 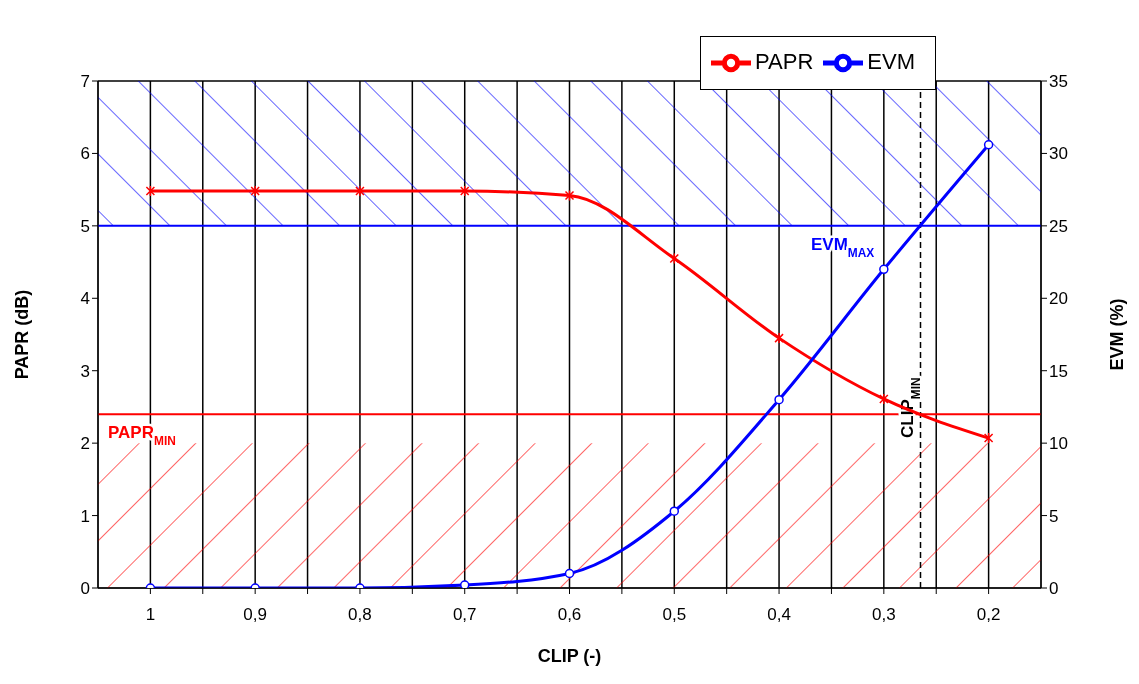 What do you see at coordinates (779, 615) in the screenshot?
I see `x-tick-label: 0,4` at bounding box center [779, 615].